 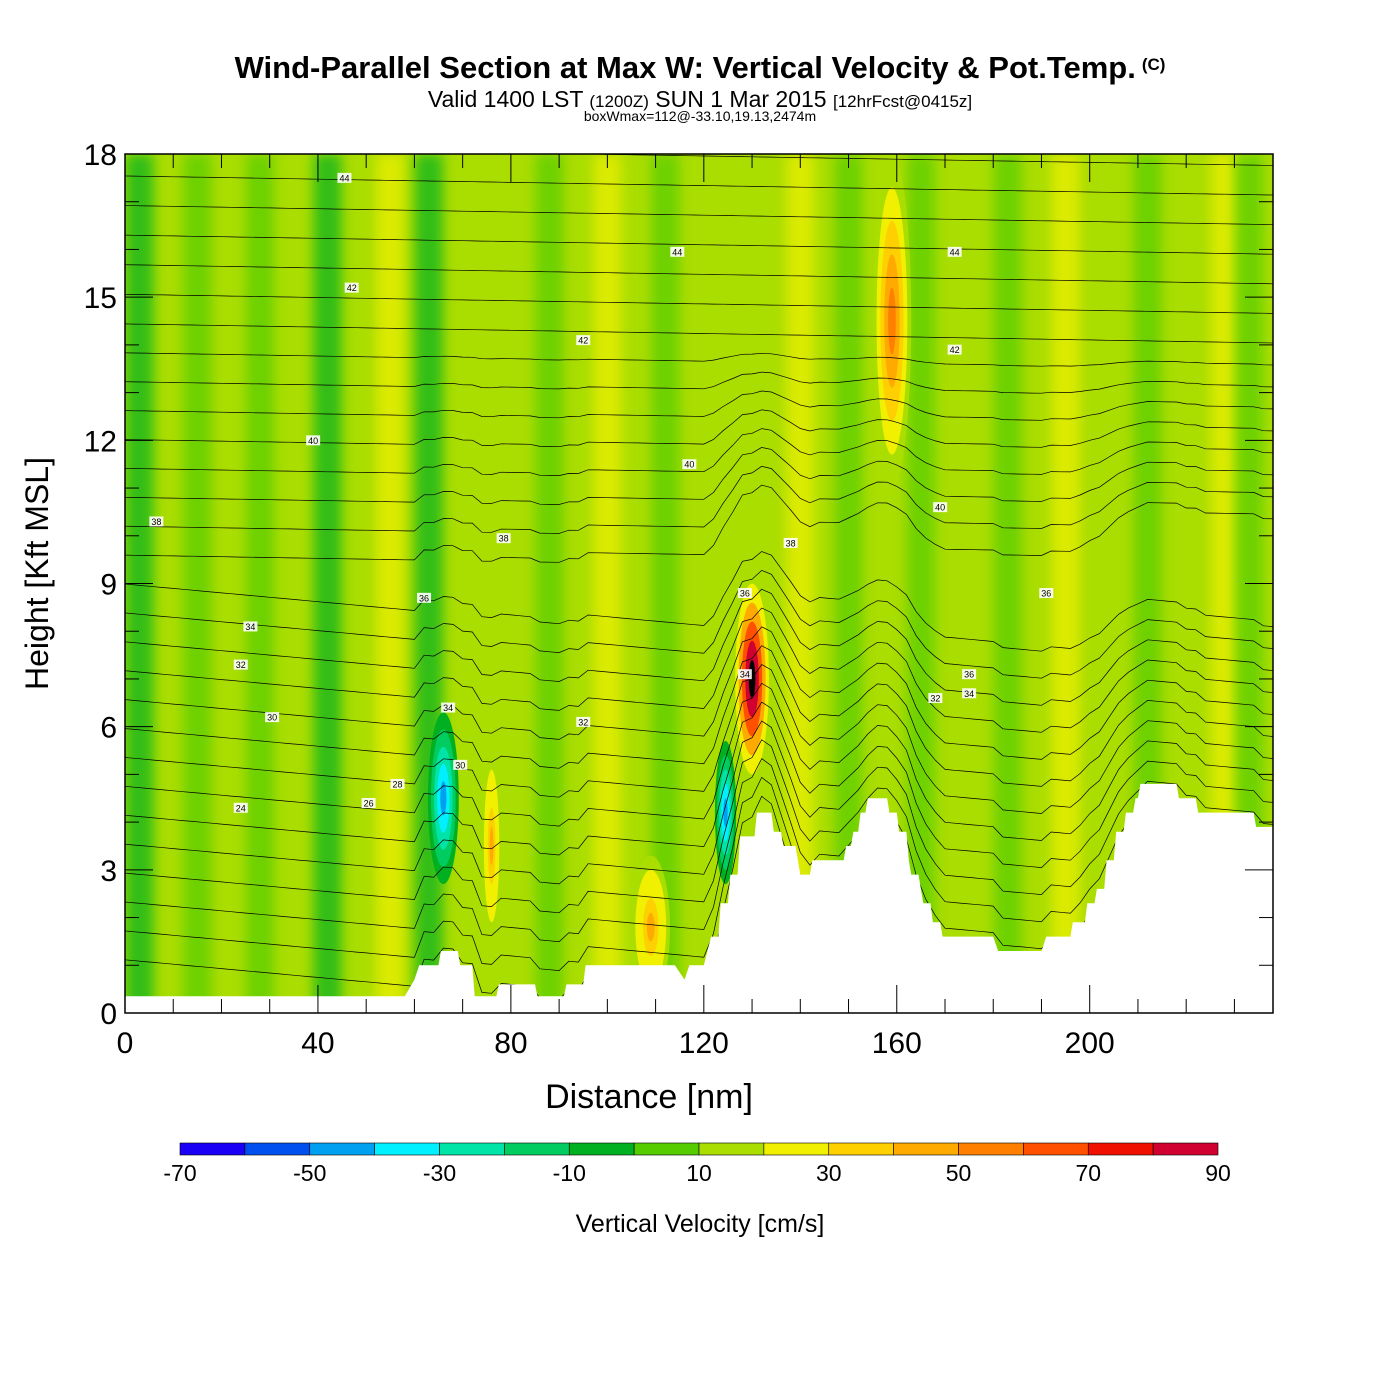 I want to click on downdraft-core, so click(x=443, y=798).